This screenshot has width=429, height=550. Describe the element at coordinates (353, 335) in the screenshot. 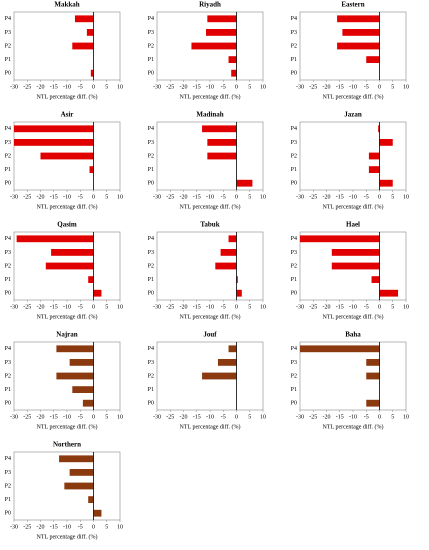

I see `panel-title: Baha` at that location.